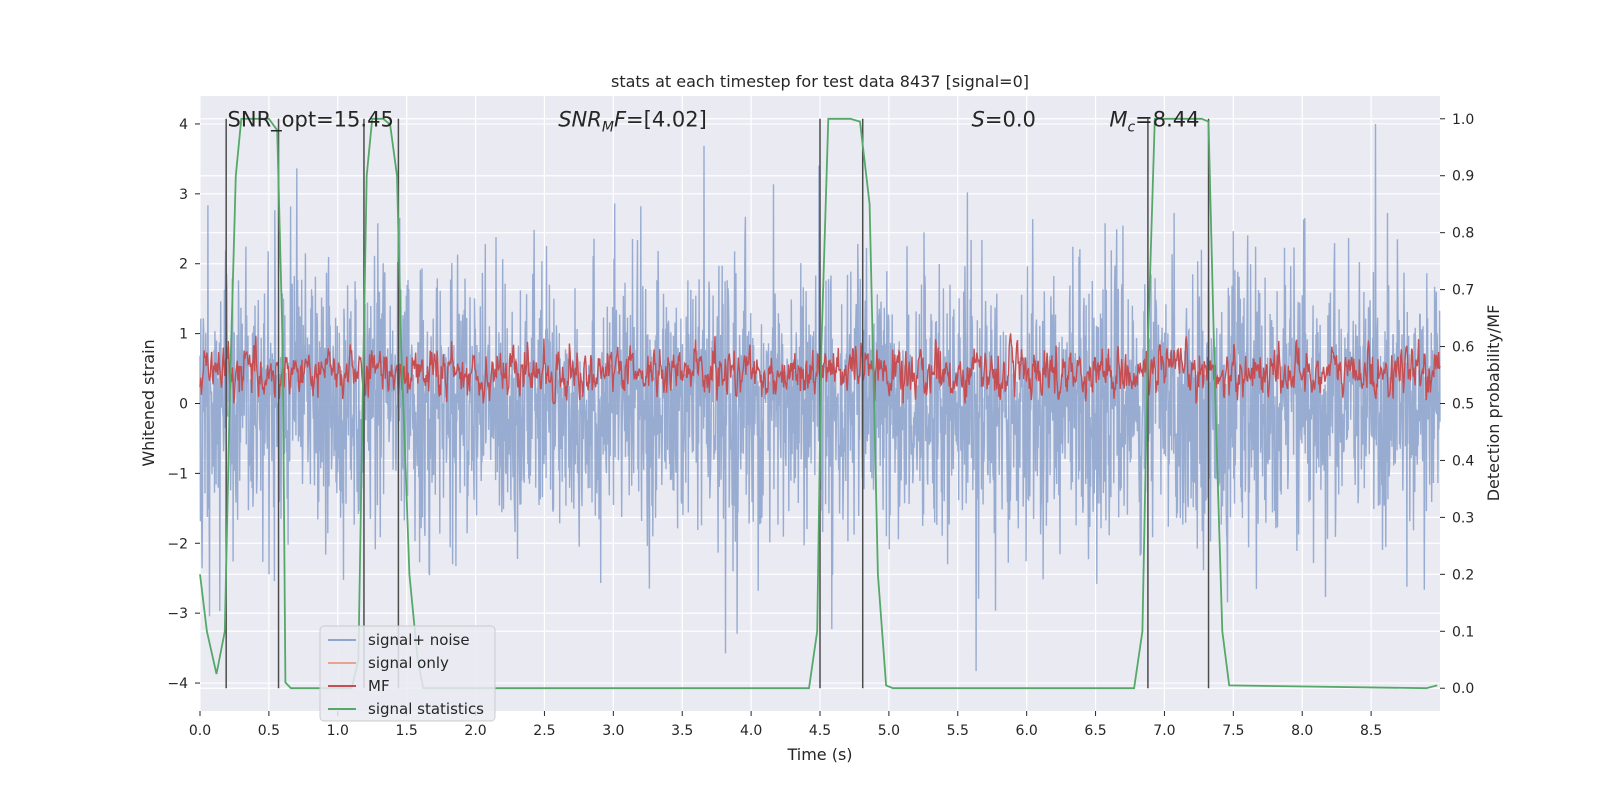 This screenshot has width=1600, height=800. I want to click on x-tick-label: 3.5, so click(682, 731).